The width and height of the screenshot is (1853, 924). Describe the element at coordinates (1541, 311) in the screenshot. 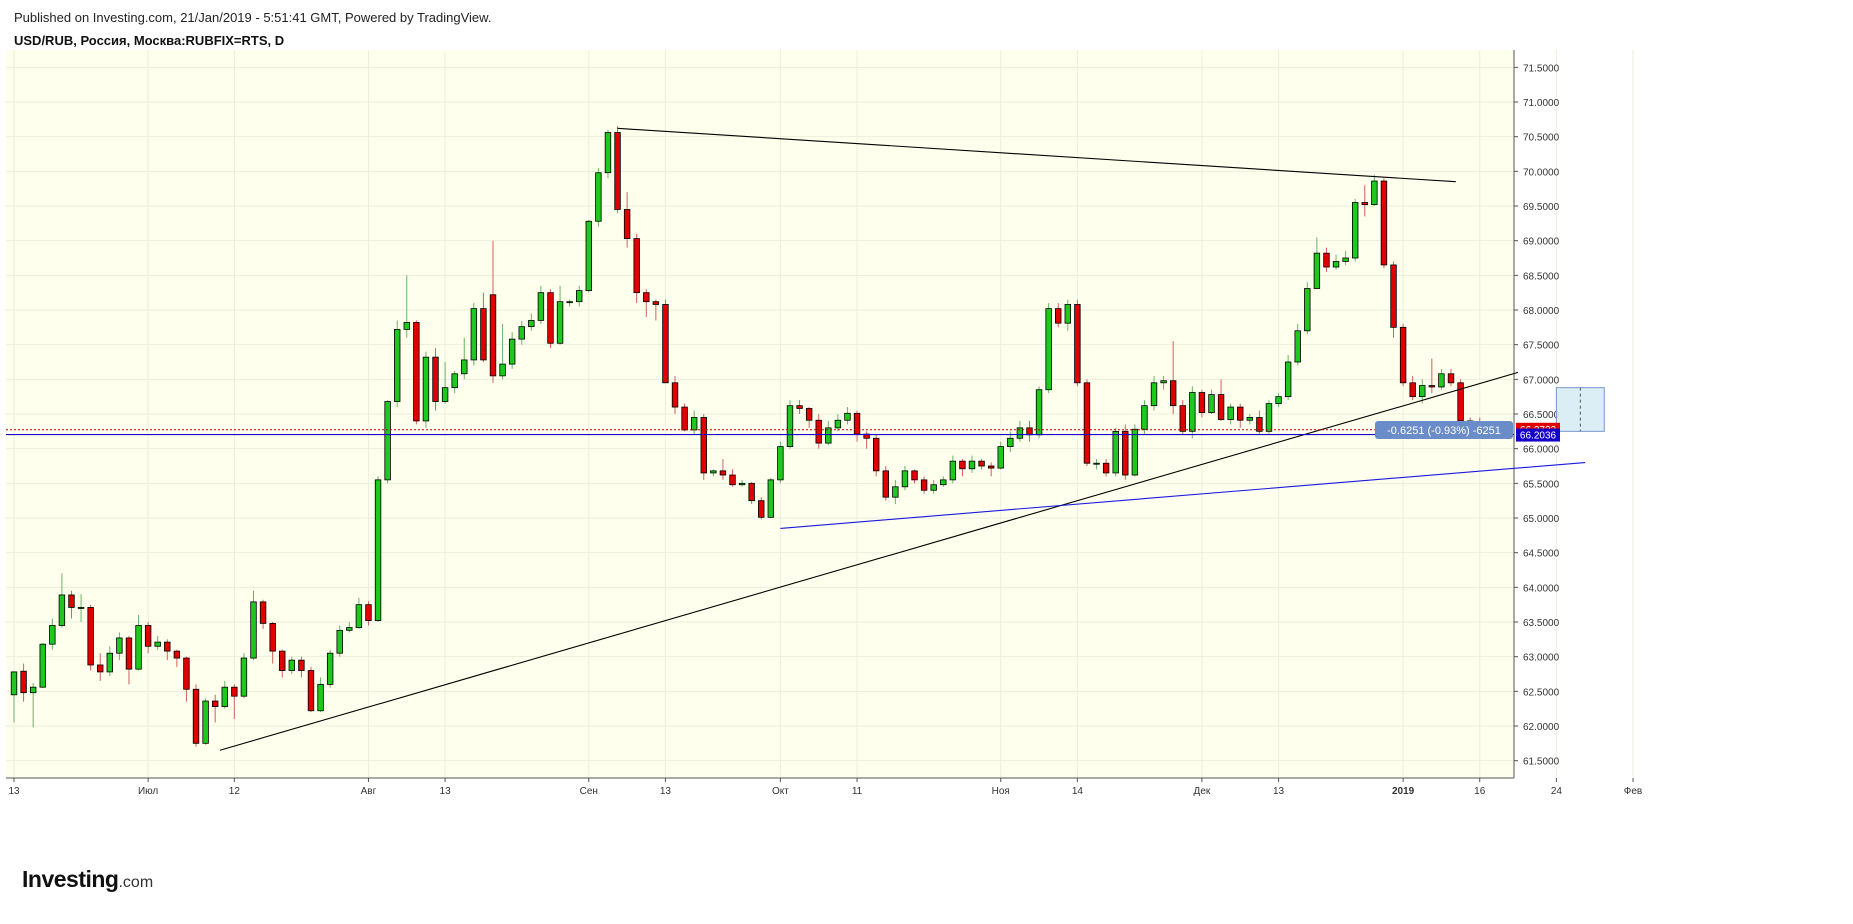

I see `y-tick-label: 68.0000` at that location.